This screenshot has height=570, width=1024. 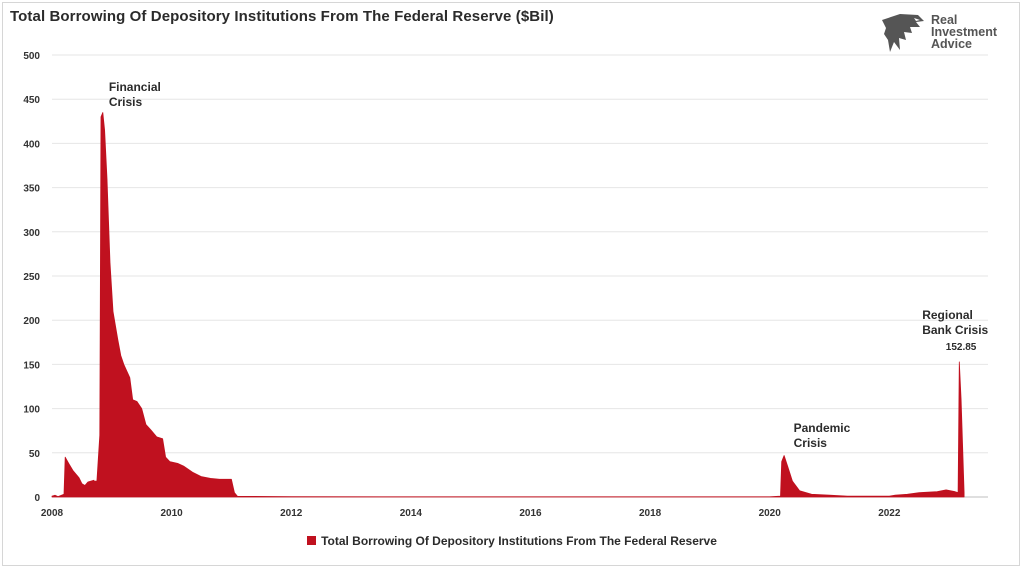 I want to click on y-tick-label: 300, so click(x=31, y=233).